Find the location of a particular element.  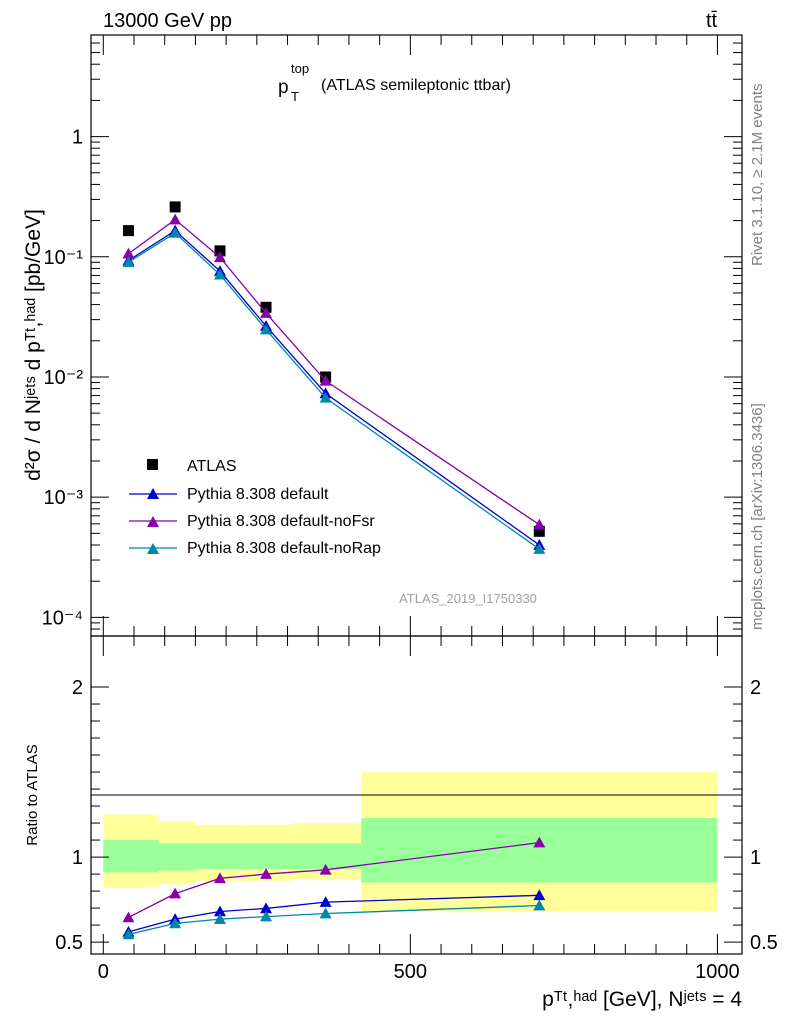

x-tick-label-1000: 1000 is located at coordinates (717, 972).